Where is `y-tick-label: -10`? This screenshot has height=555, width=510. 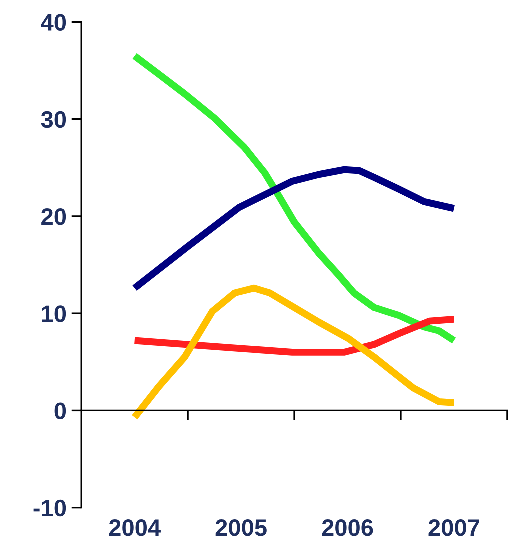 y-tick-label: -10 is located at coordinates (50, 508).